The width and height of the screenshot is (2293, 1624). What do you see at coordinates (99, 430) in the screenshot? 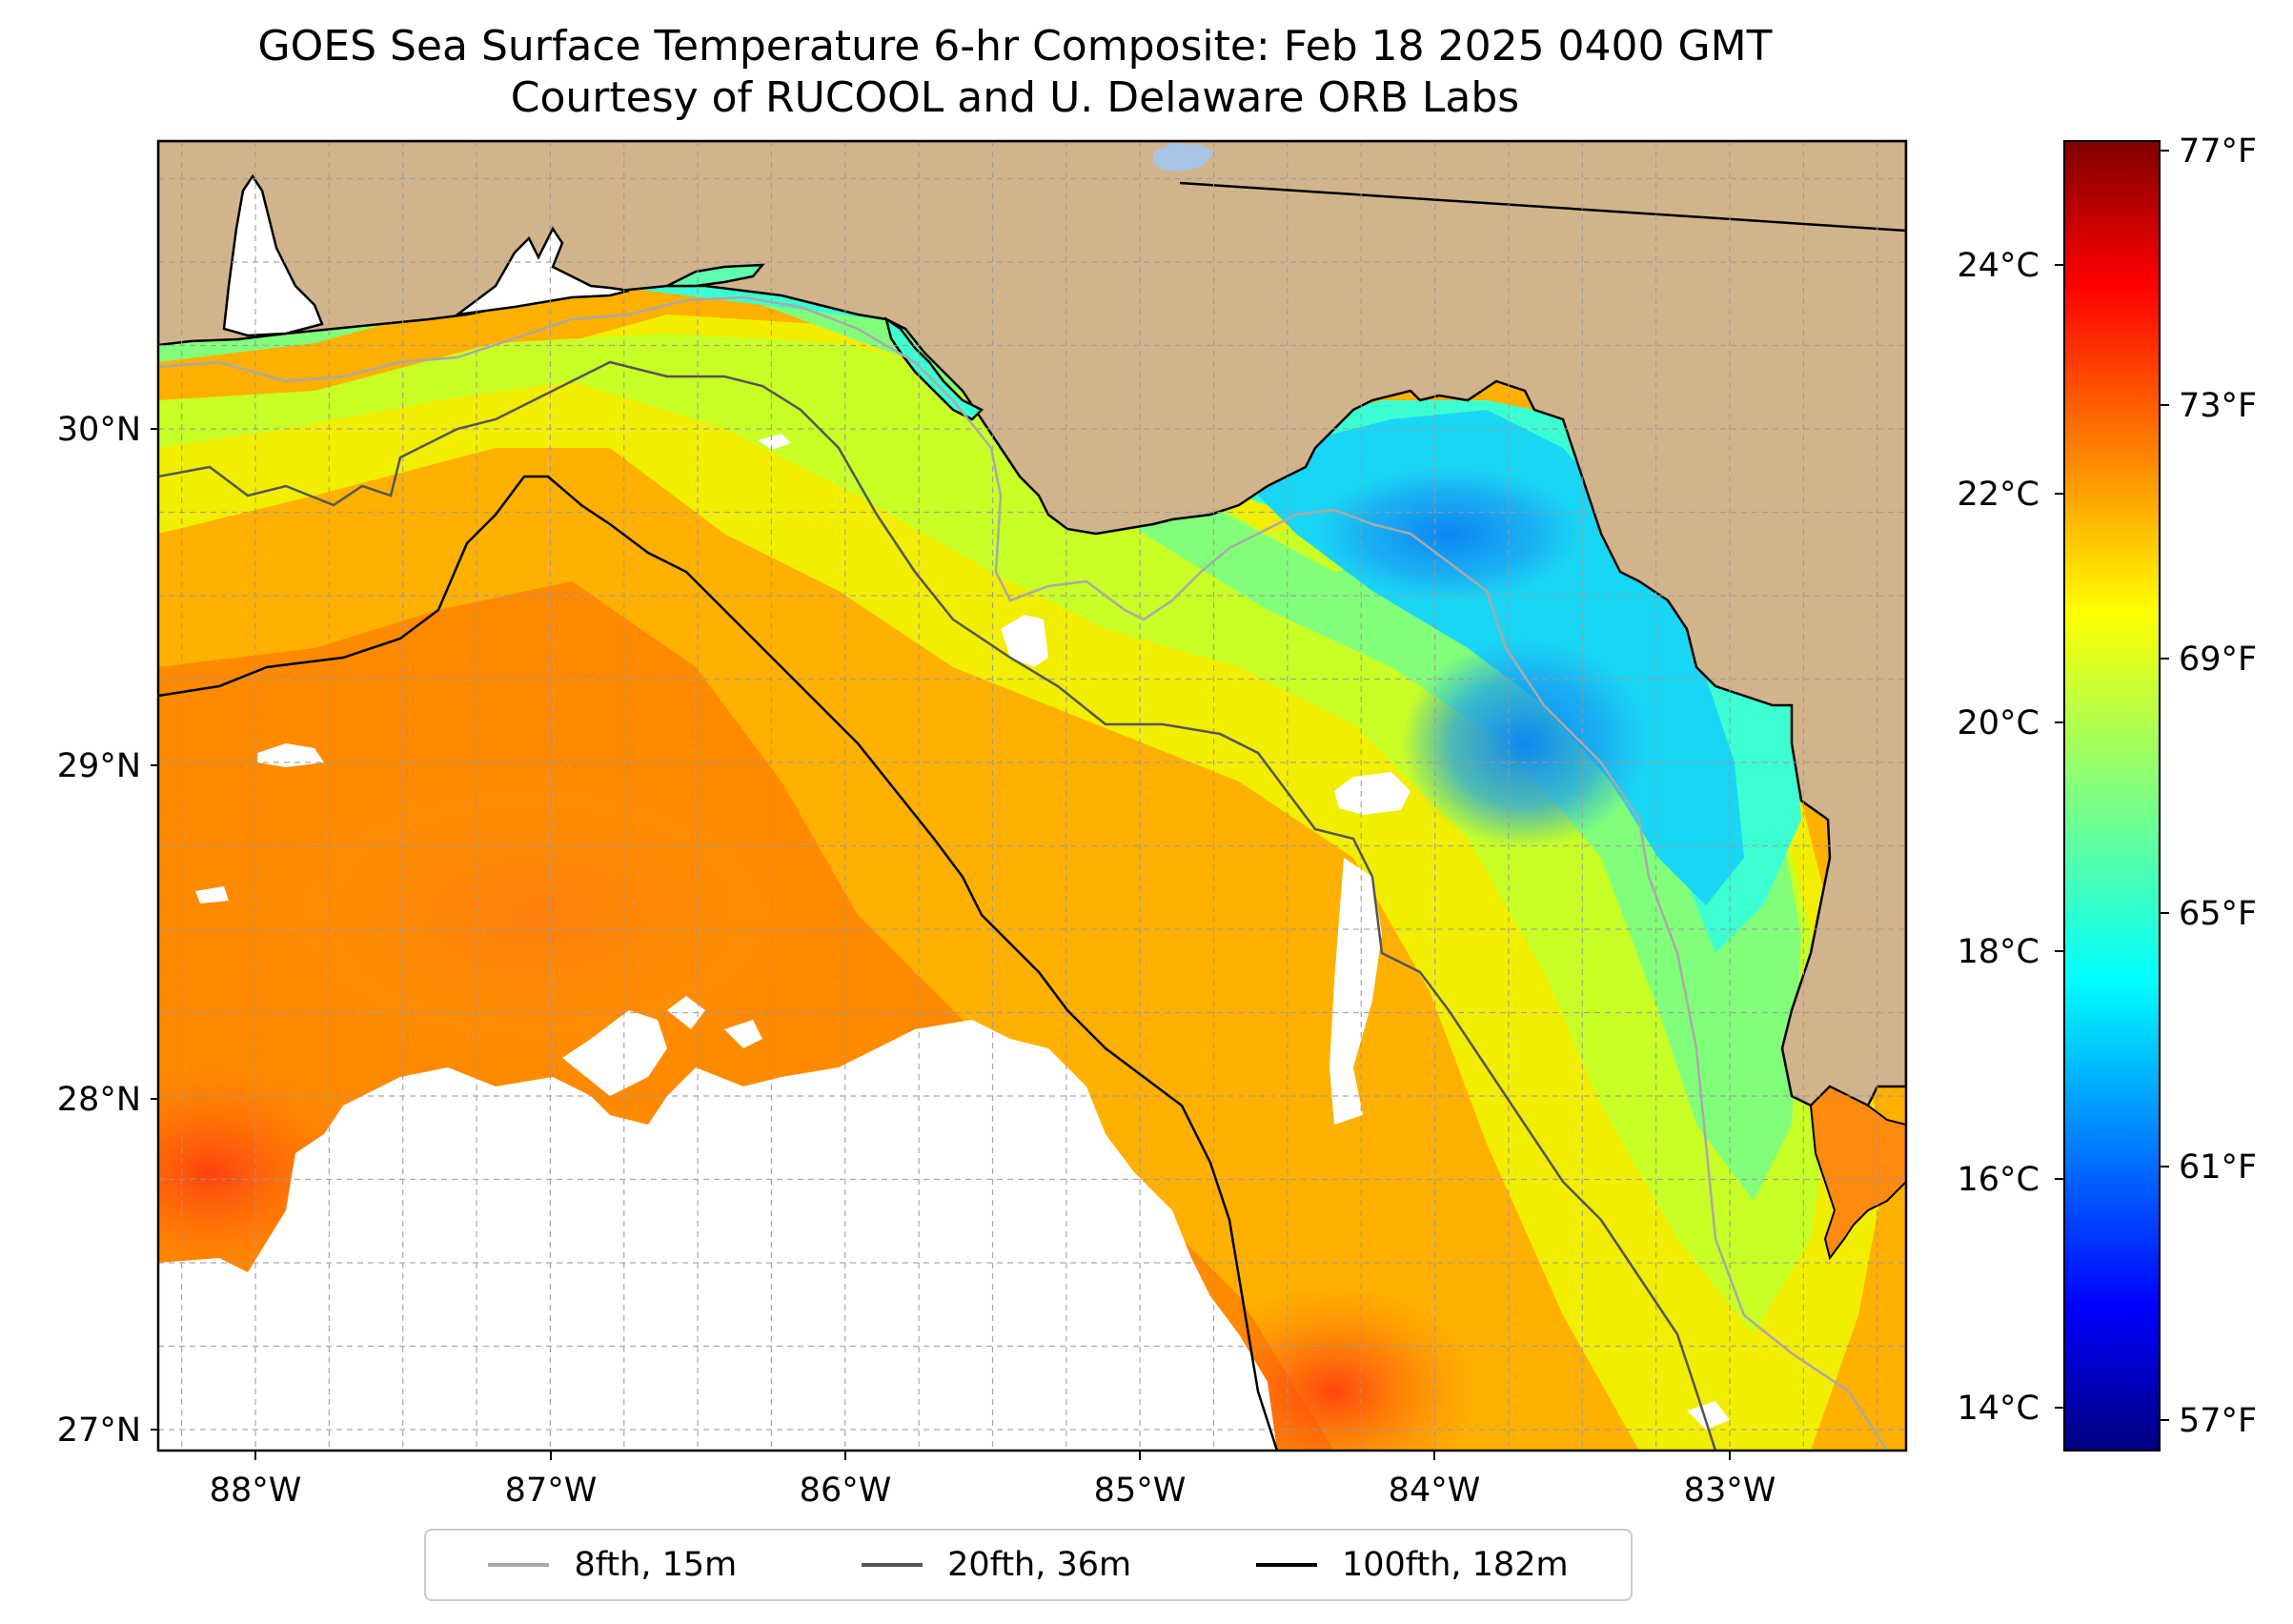
I see `lat-tick-label: 30°N` at bounding box center [99, 430].